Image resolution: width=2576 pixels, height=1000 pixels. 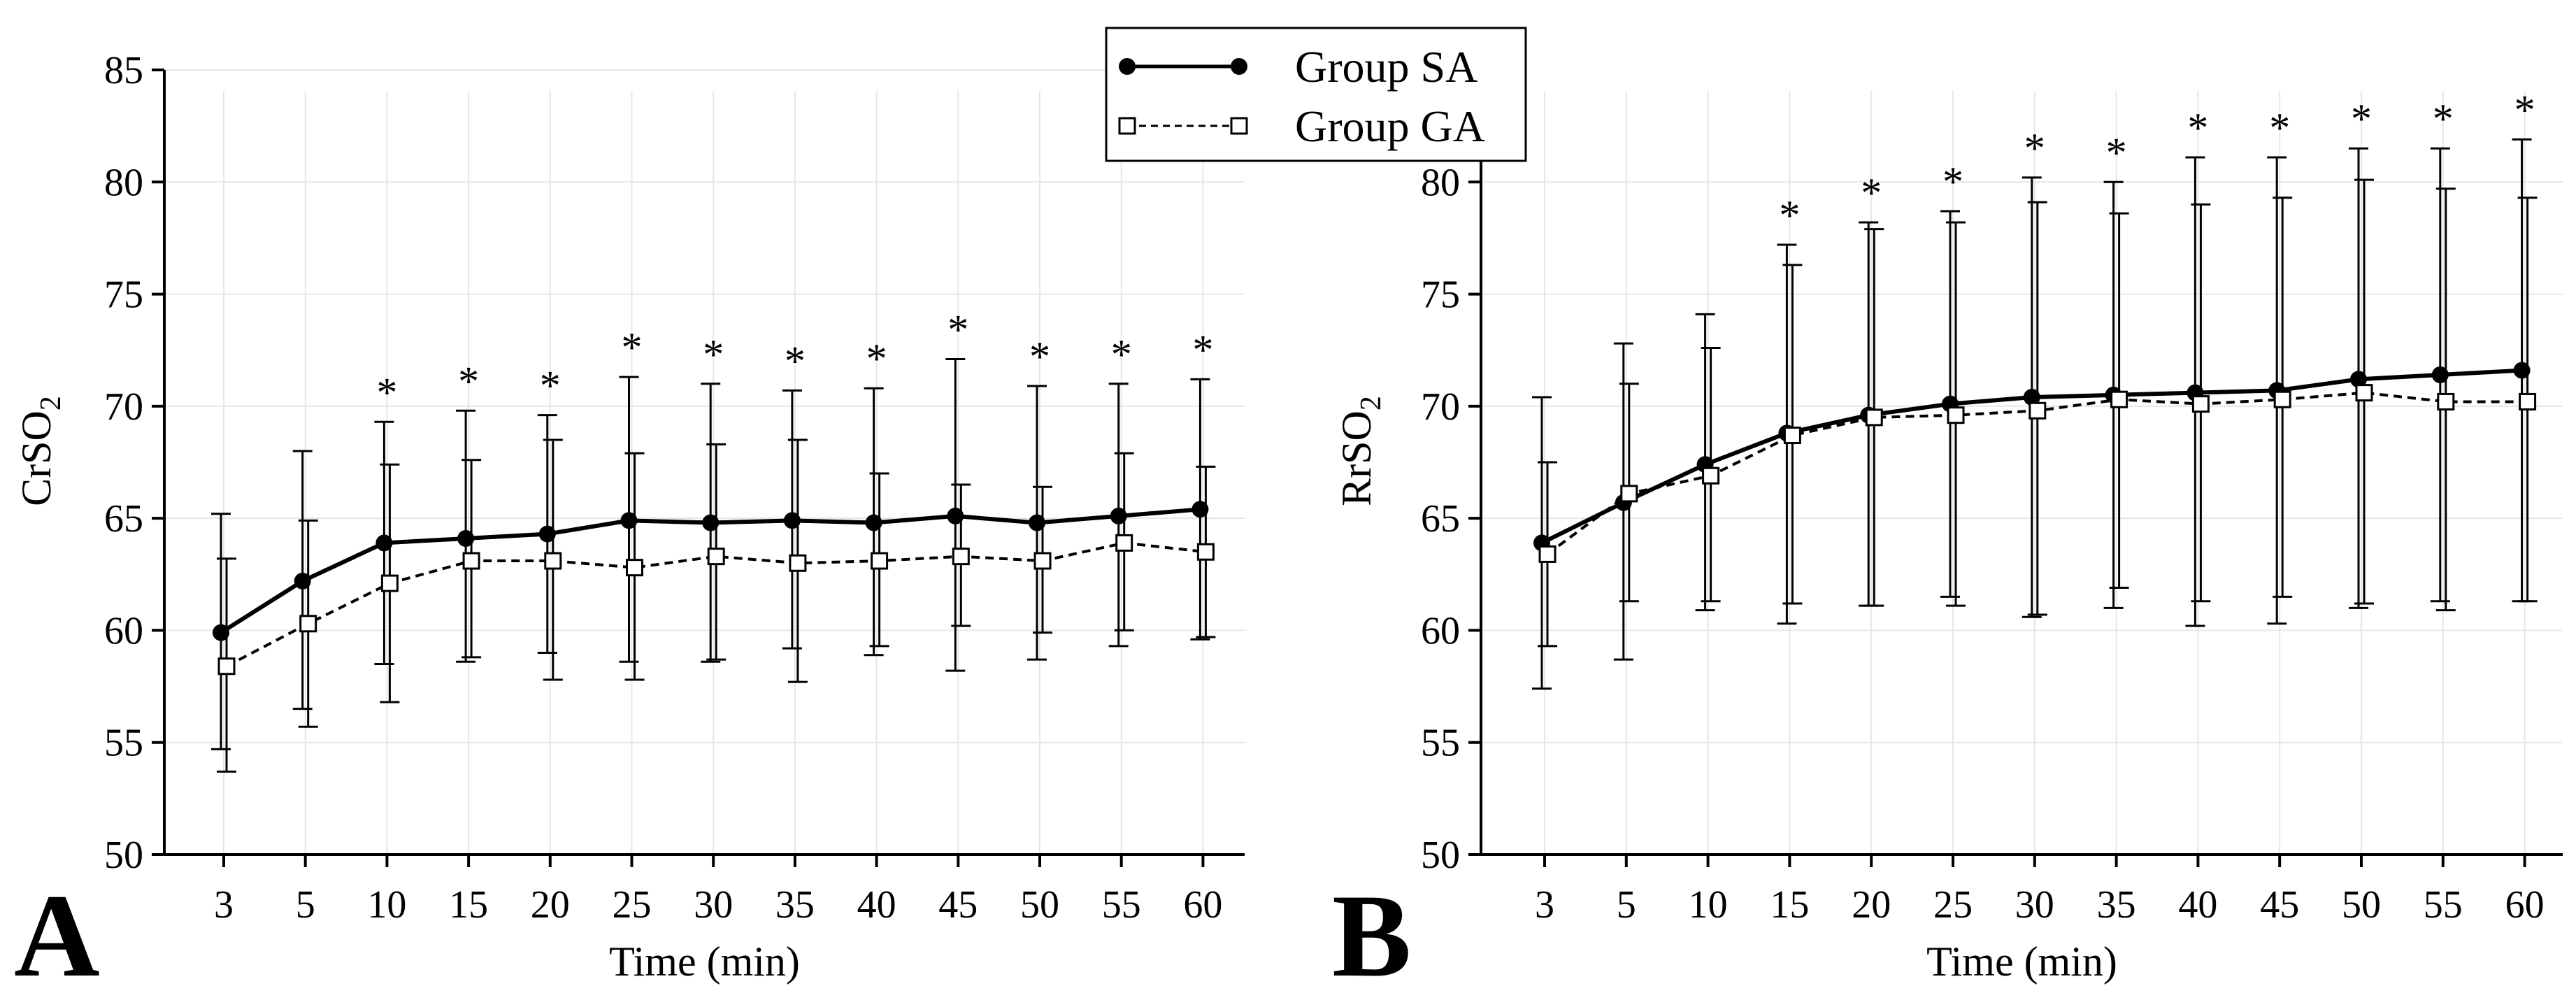 I want to click on x-tick-label: 45, so click(x=2279, y=905).